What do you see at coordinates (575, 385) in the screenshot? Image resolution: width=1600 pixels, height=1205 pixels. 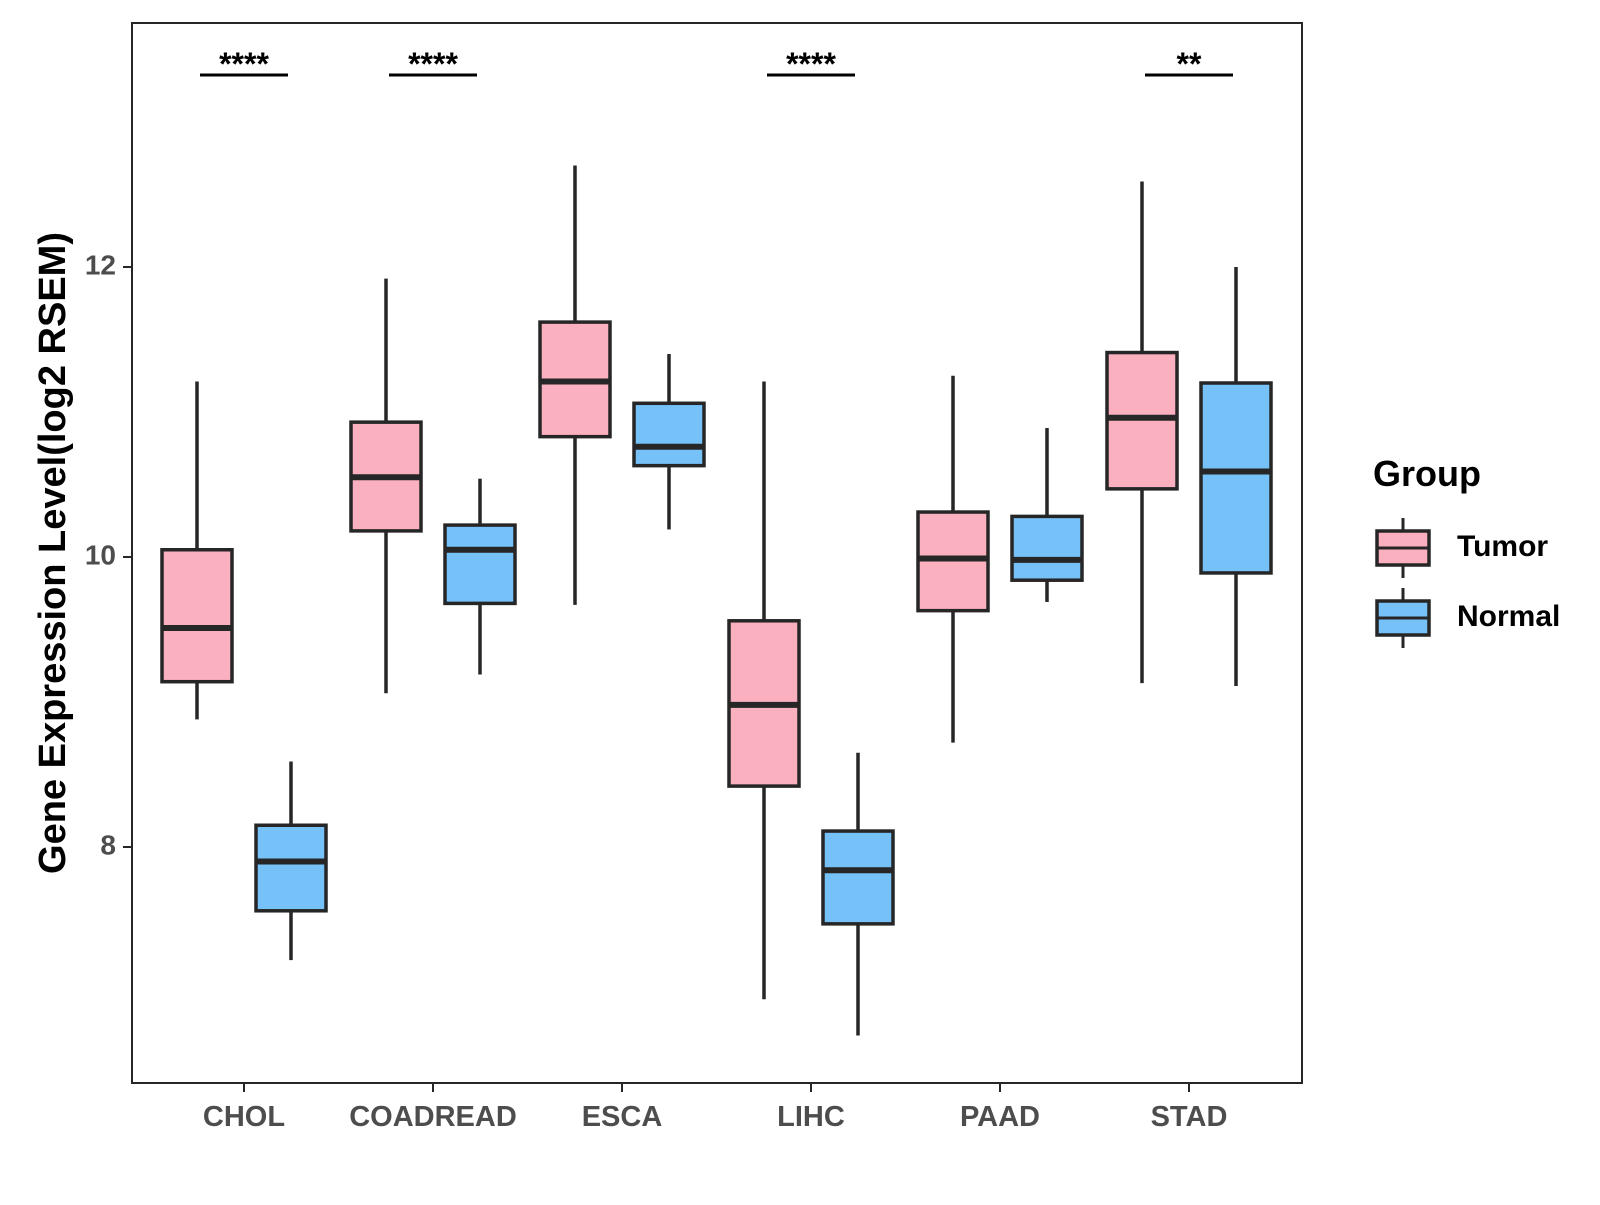 I see `esca-tumor-box` at bounding box center [575, 385].